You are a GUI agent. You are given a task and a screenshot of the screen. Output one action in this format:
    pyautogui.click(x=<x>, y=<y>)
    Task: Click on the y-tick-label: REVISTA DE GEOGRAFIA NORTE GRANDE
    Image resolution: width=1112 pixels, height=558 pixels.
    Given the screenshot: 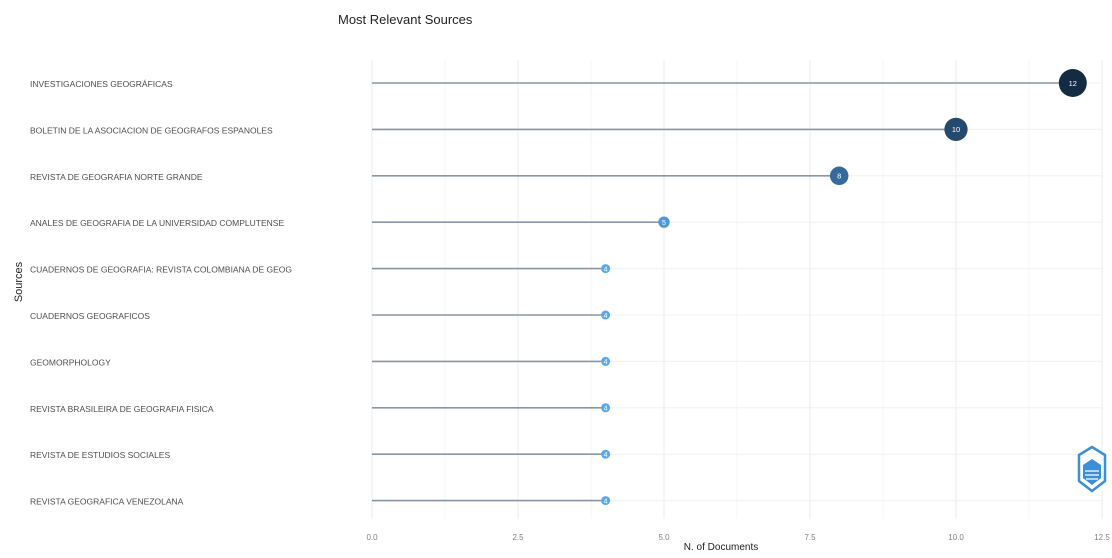 What is the action you would take?
    pyautogui.click(x=116, y=177)
    